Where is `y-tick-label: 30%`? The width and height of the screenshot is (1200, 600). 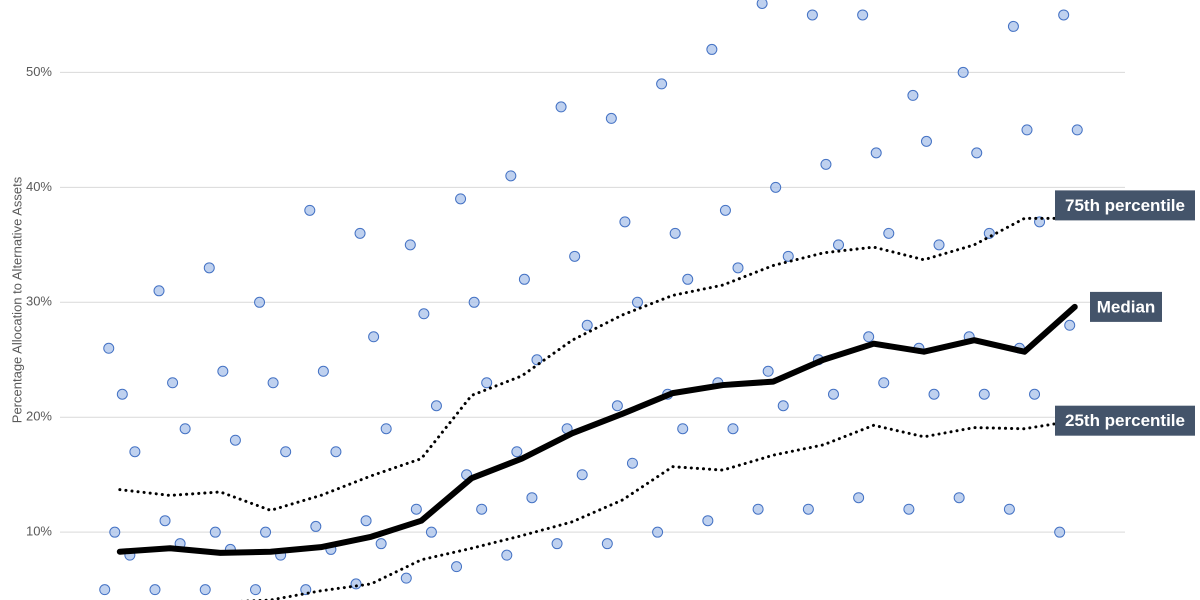
y-tick-label: 30% is located at coordinates (39, 301).